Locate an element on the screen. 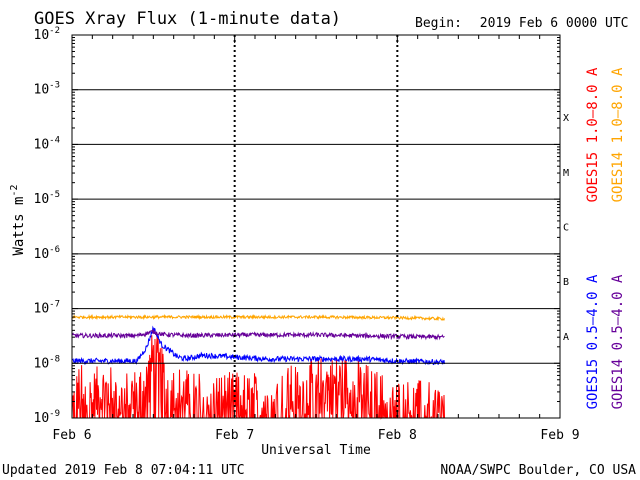  y-axis-label-base: Watts m is located at coordinates (19, 226).